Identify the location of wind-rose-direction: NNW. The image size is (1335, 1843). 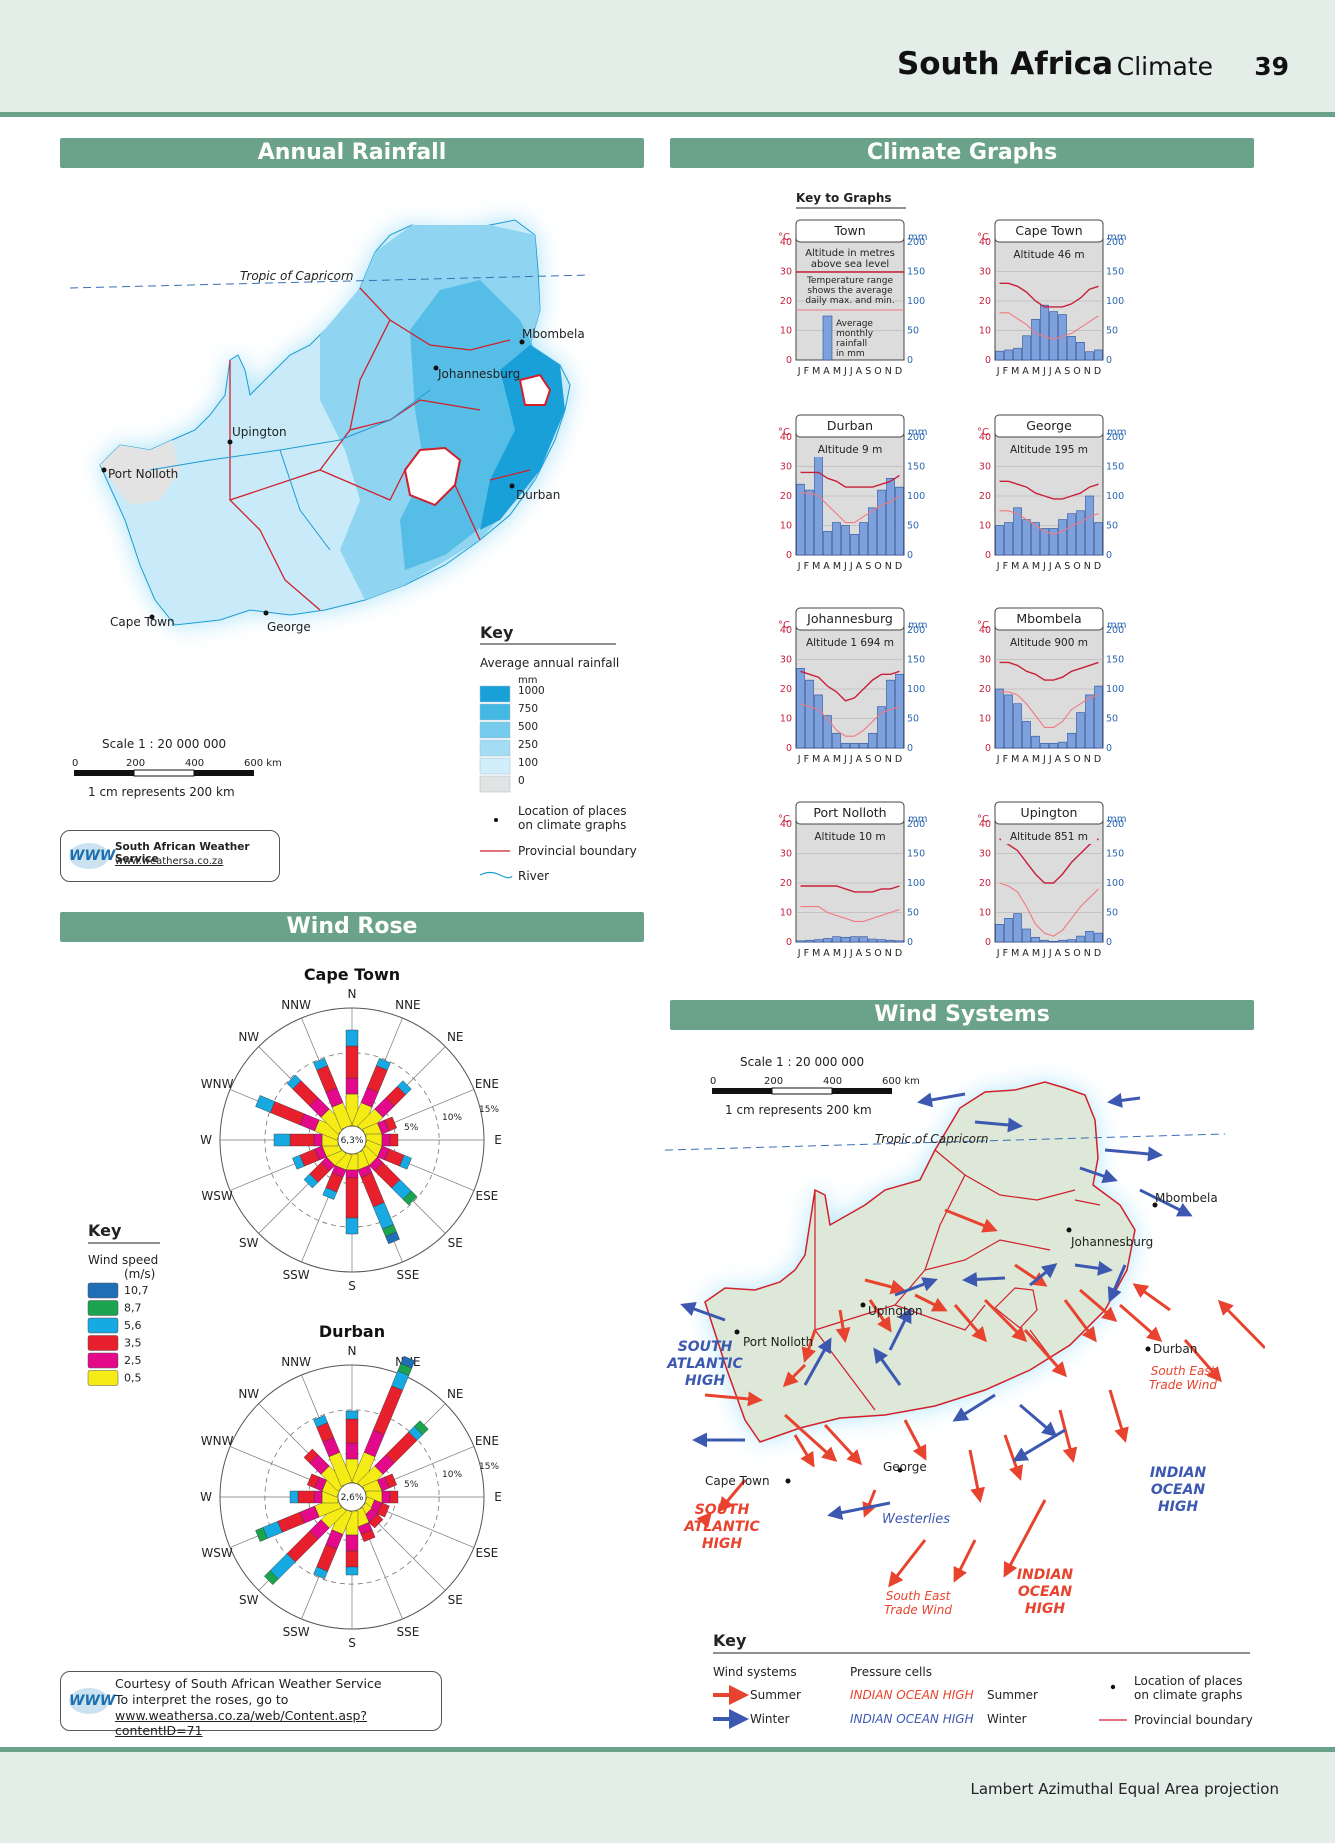
(296, 1005).